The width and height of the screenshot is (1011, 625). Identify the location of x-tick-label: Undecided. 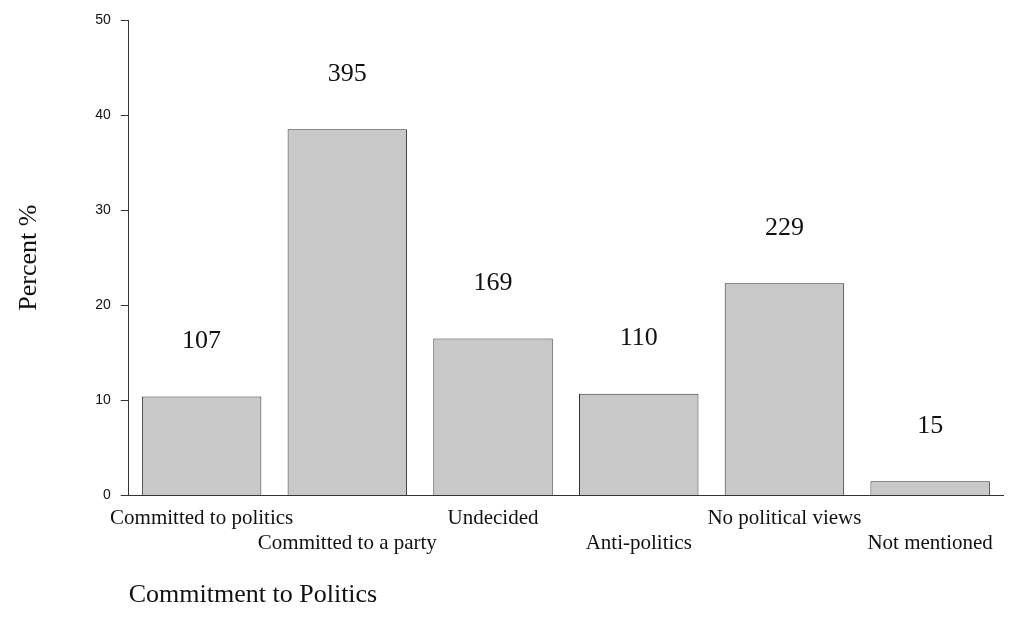
(493, 516).